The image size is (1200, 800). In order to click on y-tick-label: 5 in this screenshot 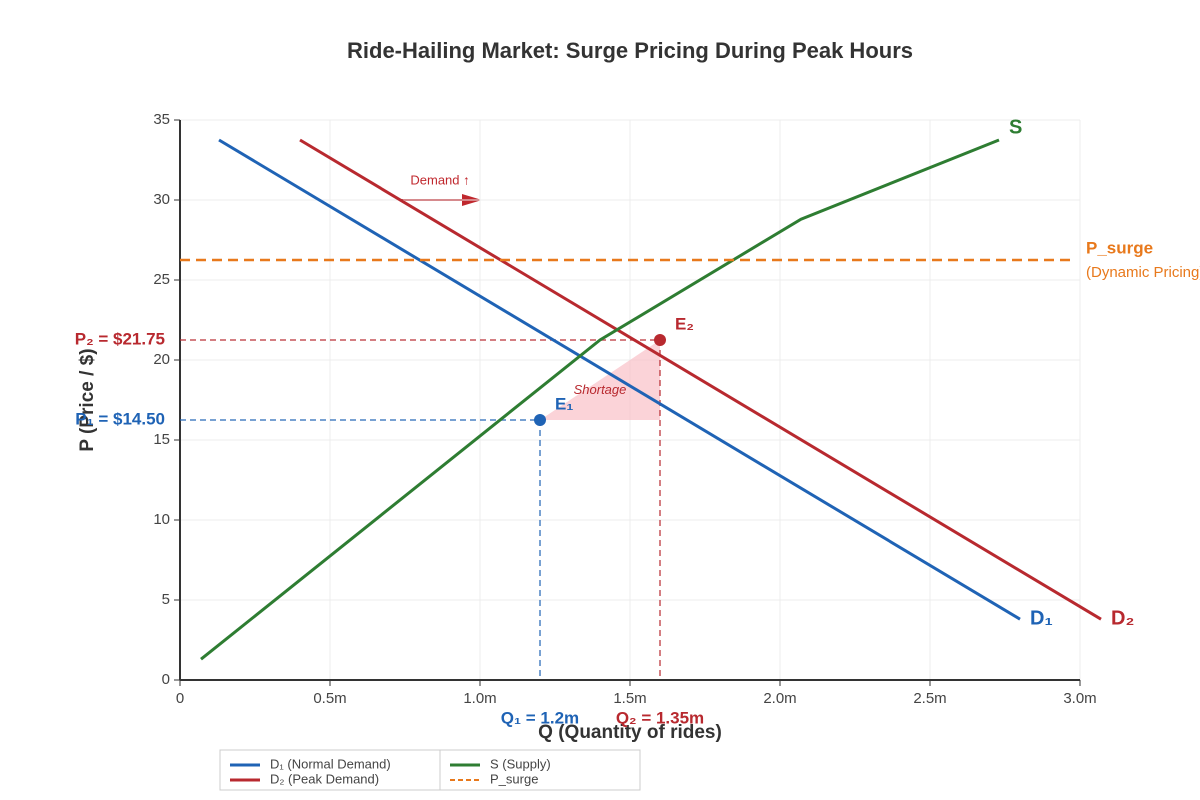, I will do `click(166, 599)`.